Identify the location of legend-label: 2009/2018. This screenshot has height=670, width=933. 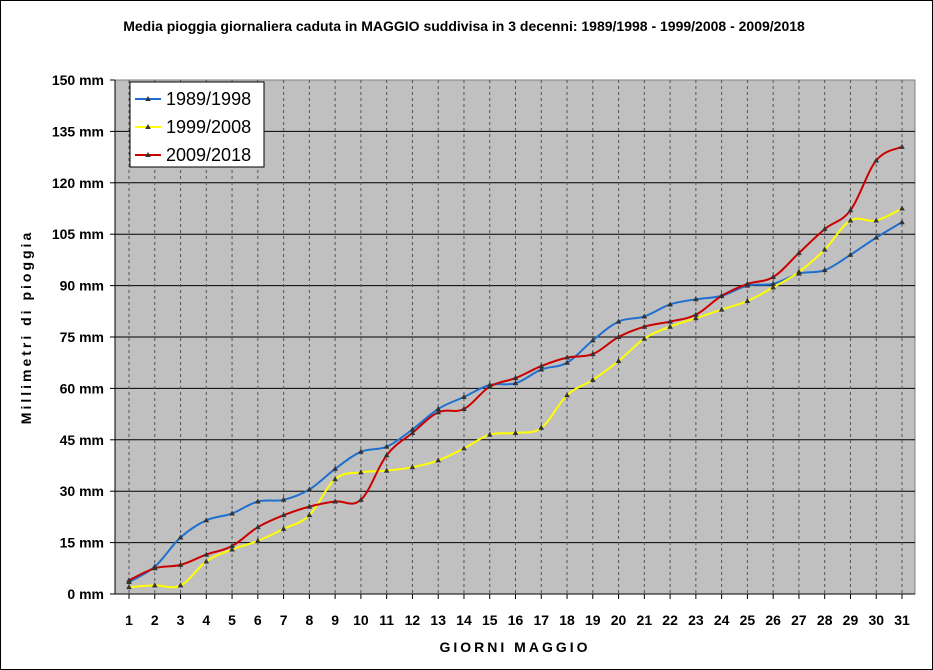
(208, 155).